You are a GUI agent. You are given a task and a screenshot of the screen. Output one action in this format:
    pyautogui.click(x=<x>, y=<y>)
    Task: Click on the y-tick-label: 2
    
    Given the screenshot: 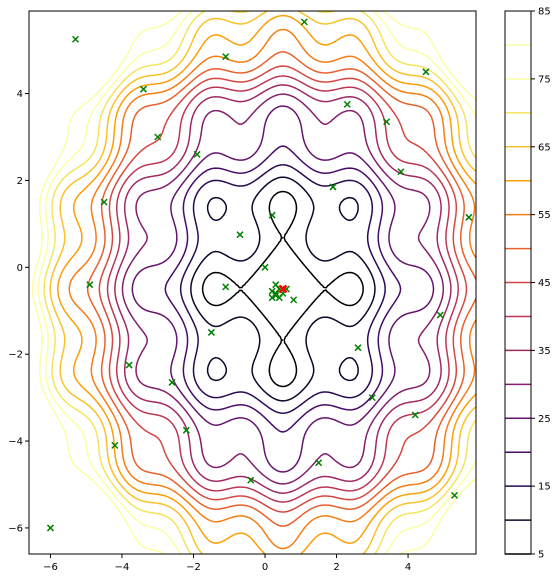 What is the action you would take?
    pyautogui.click(x=20, y=181)
    